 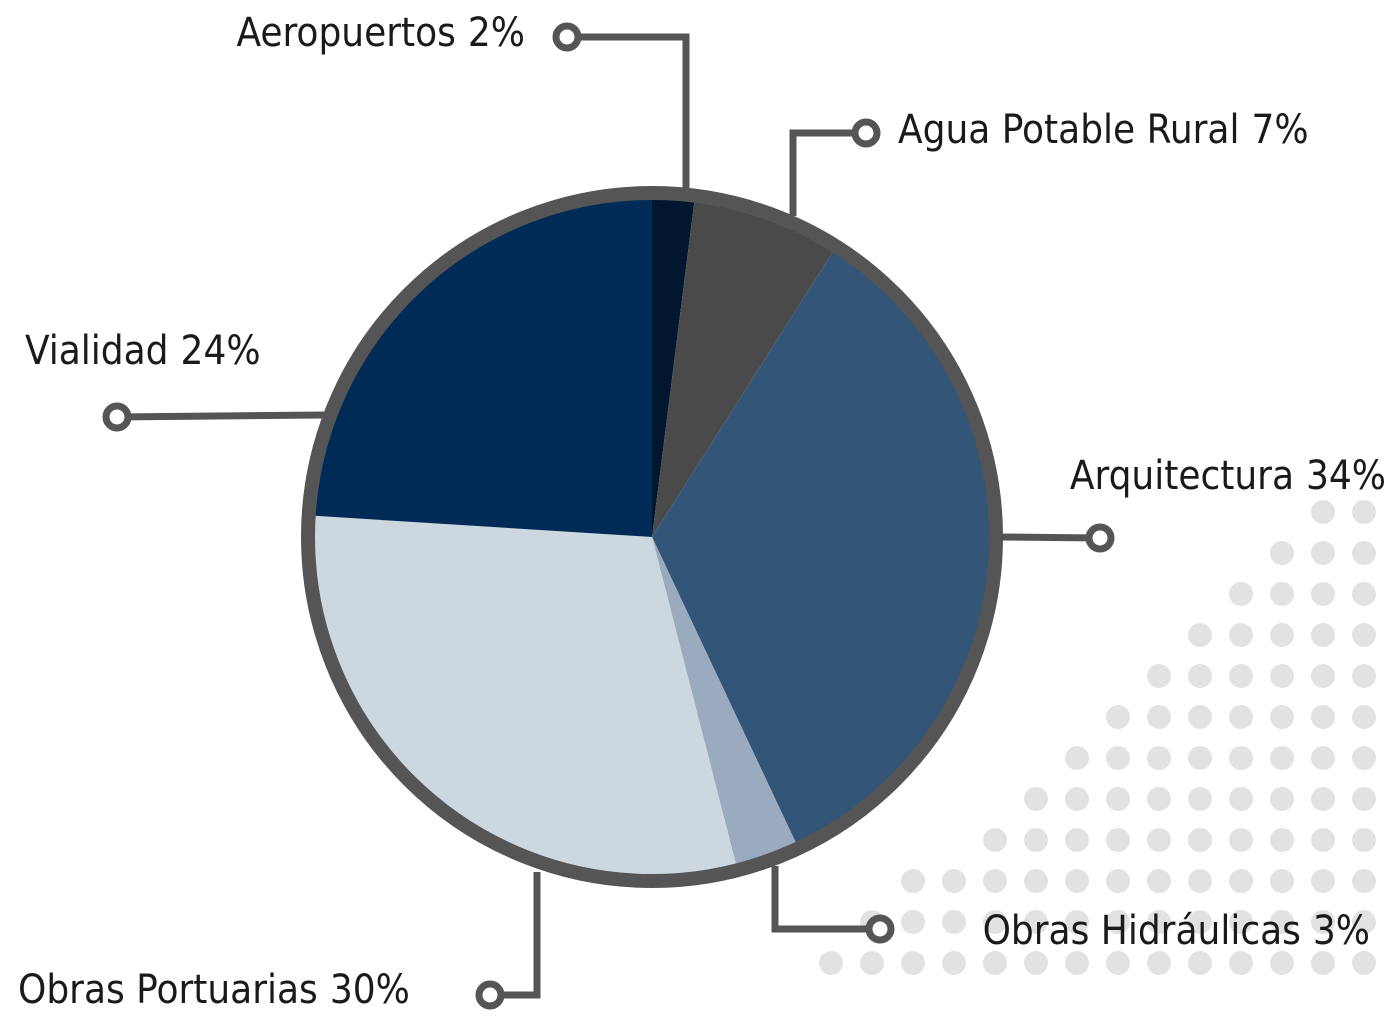 What do you see at coordinates (168, 990) in the screenshot?
I see `category-name: Obras Portuarias` at bounding box center [168, 990].